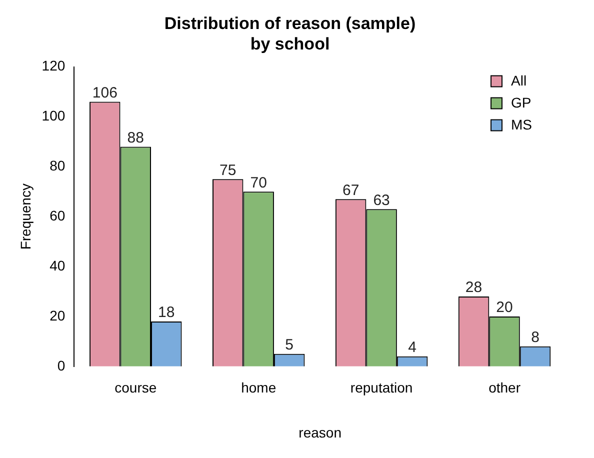  Describe the element at coordinates (535, 337) in the screenshot. I see `data-label: 8` at that location.